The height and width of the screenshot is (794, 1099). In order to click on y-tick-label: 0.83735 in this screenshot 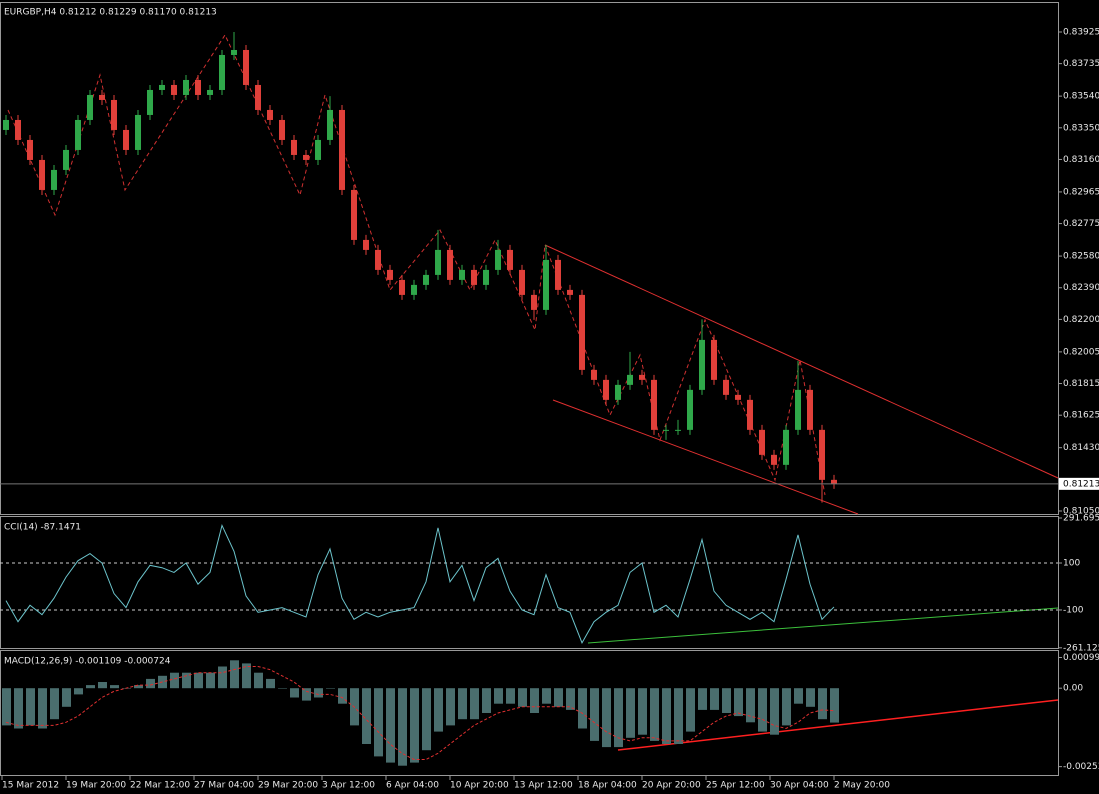, I will do `click(1081, 64)`.